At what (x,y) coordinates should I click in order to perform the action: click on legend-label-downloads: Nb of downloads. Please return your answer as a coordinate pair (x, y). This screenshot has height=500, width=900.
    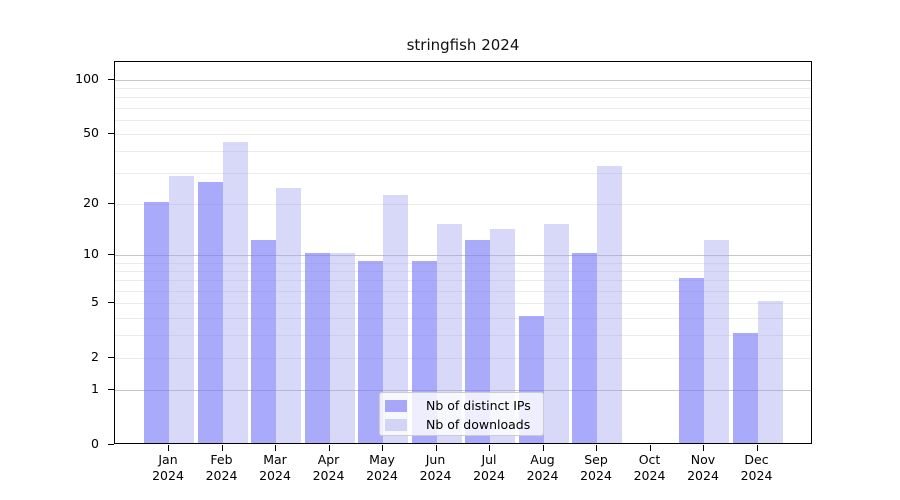
    Looking at the image, I should click on (478, 424).